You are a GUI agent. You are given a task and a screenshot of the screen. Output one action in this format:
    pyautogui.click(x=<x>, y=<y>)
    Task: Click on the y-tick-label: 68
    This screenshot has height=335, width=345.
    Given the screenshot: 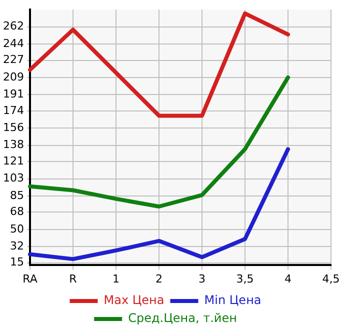 What is the action you would take?
    pyautogui.click(x=17, y=211)
    